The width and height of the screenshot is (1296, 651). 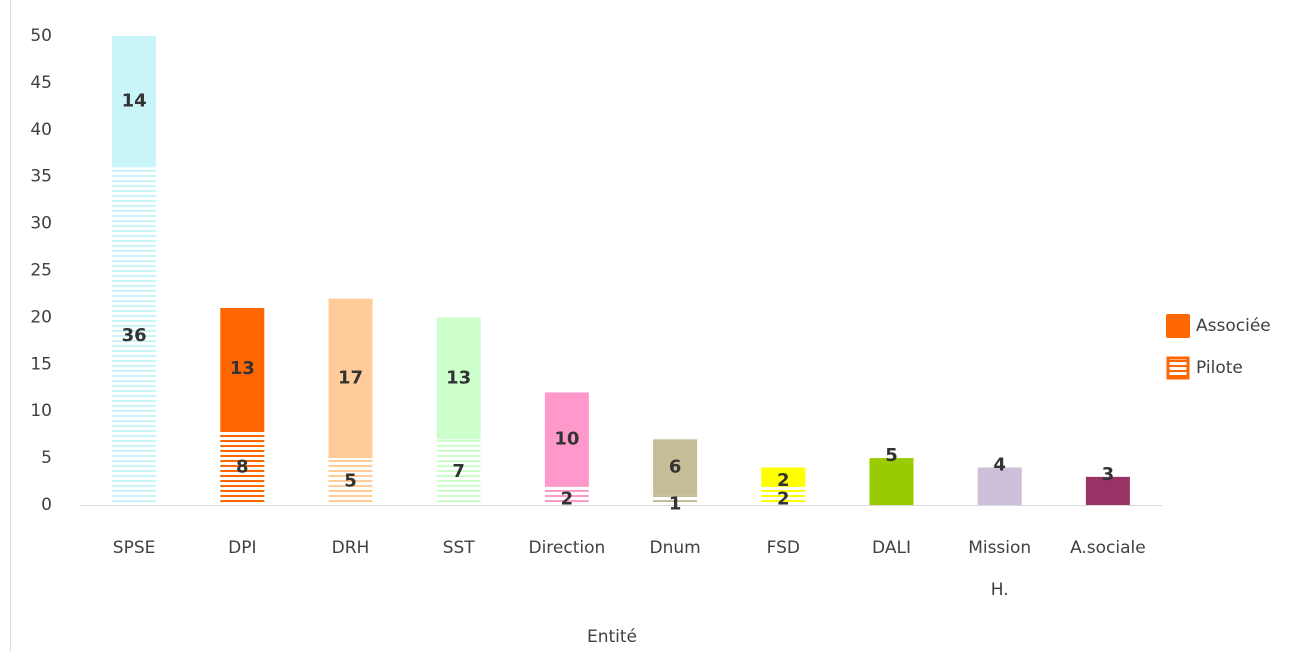 What do you see at coordinates (674, 548) in the screenshot?
I see `x-tick-label: Dnum` at bounding box center [674, 548].